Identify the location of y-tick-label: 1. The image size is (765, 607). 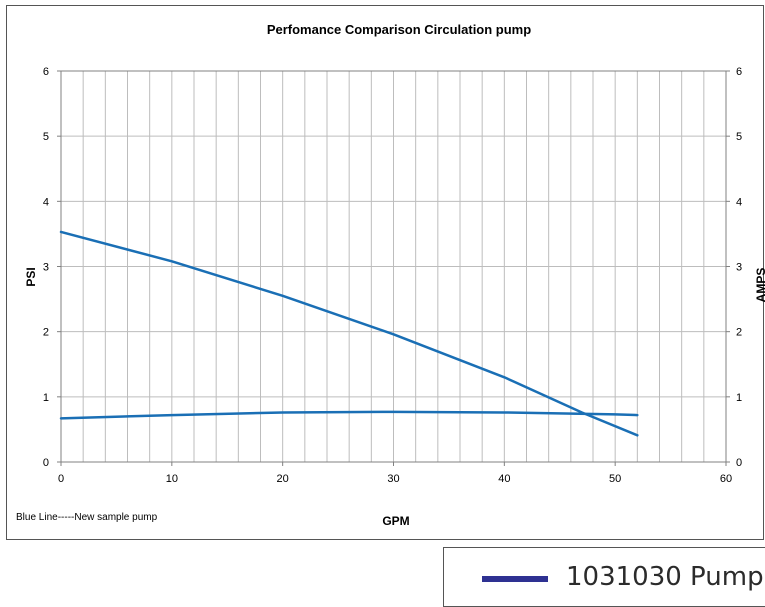
(46, 398).